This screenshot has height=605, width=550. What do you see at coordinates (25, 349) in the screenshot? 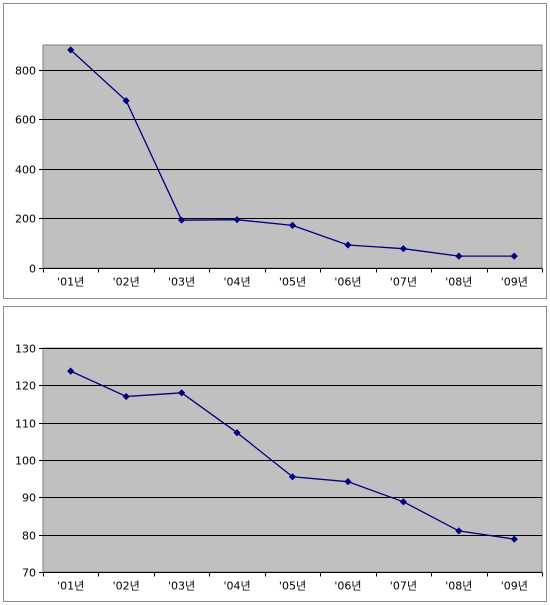
I see `y-tick-label: 130` at bounding box center [25, 349].